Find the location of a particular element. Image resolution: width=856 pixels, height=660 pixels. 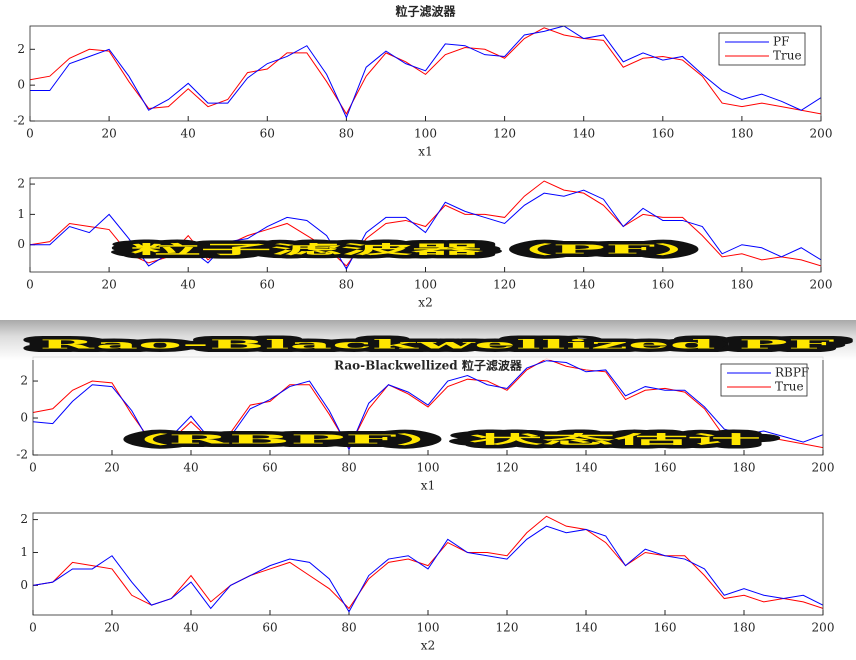

window-divider is located at coordinates (428, 340).